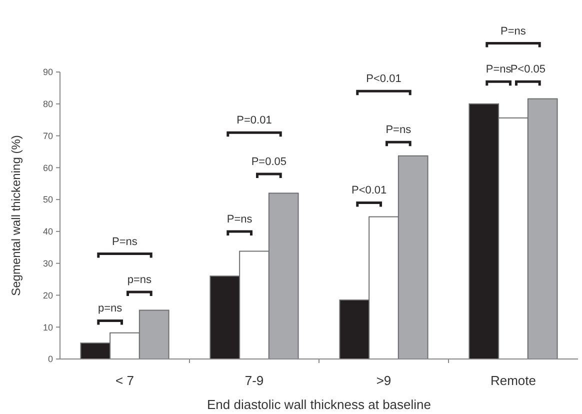  Describe the element at coordinates (16, 215) in the screenshot. I see `y-axis-title: Segmental wall thickening (%)` at that location.